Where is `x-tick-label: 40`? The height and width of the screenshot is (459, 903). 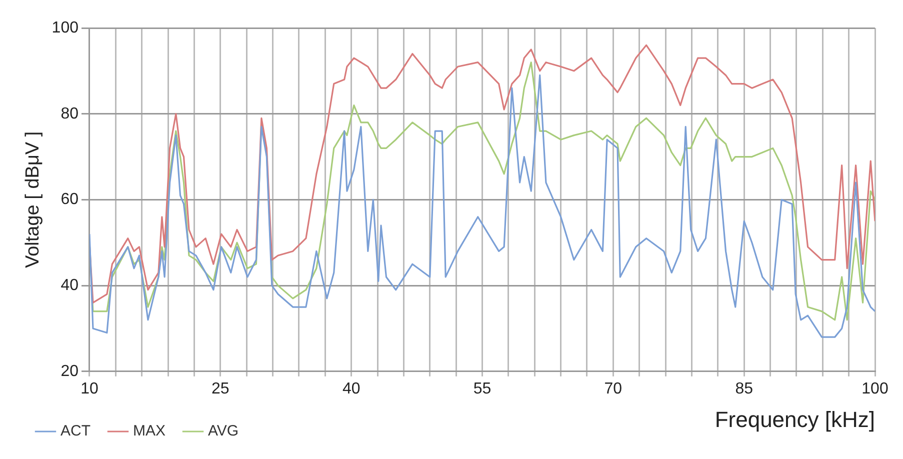 x-tick-label: 40 is located at coordinates (351, 389).